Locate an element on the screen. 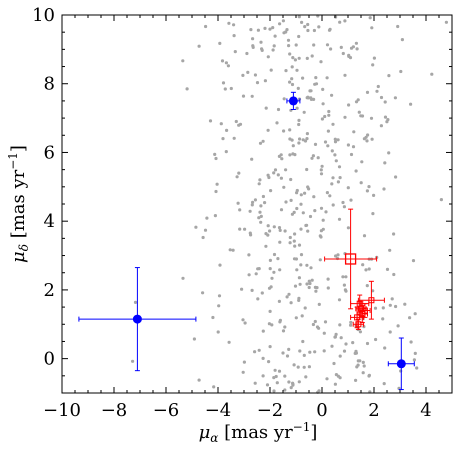  y-tick-label: 6 is located at coordinates (49, 152).